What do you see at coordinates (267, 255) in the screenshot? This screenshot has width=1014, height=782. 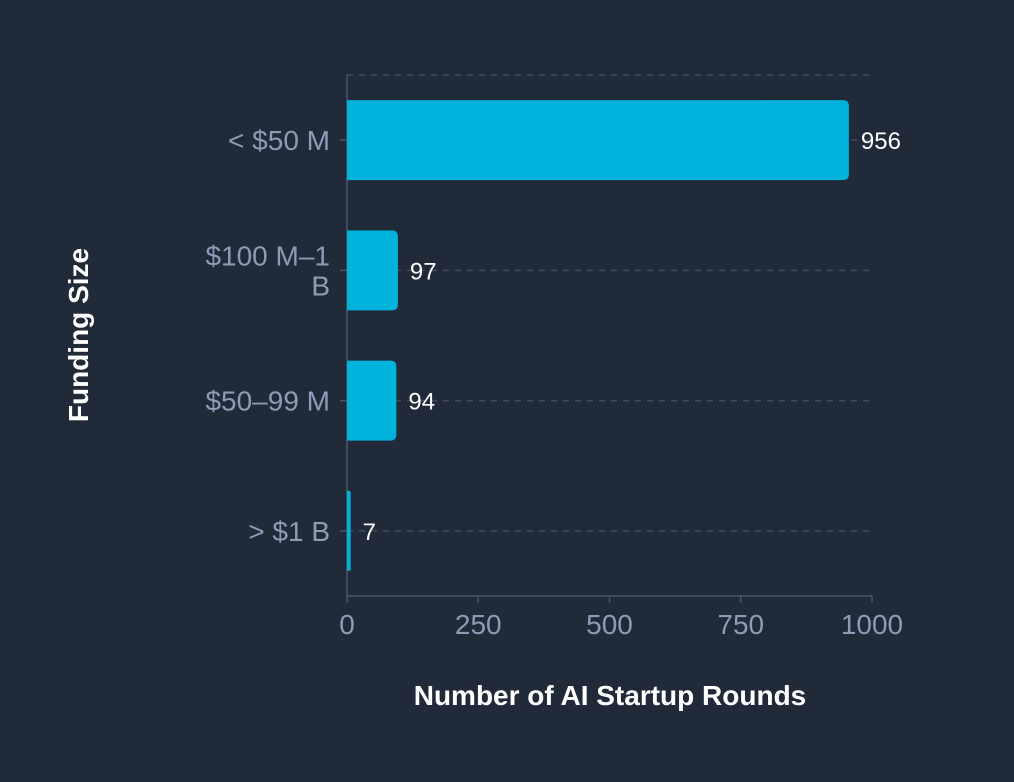 I see `category-label-line: $100 M–1` at bounding box center [267, 255].